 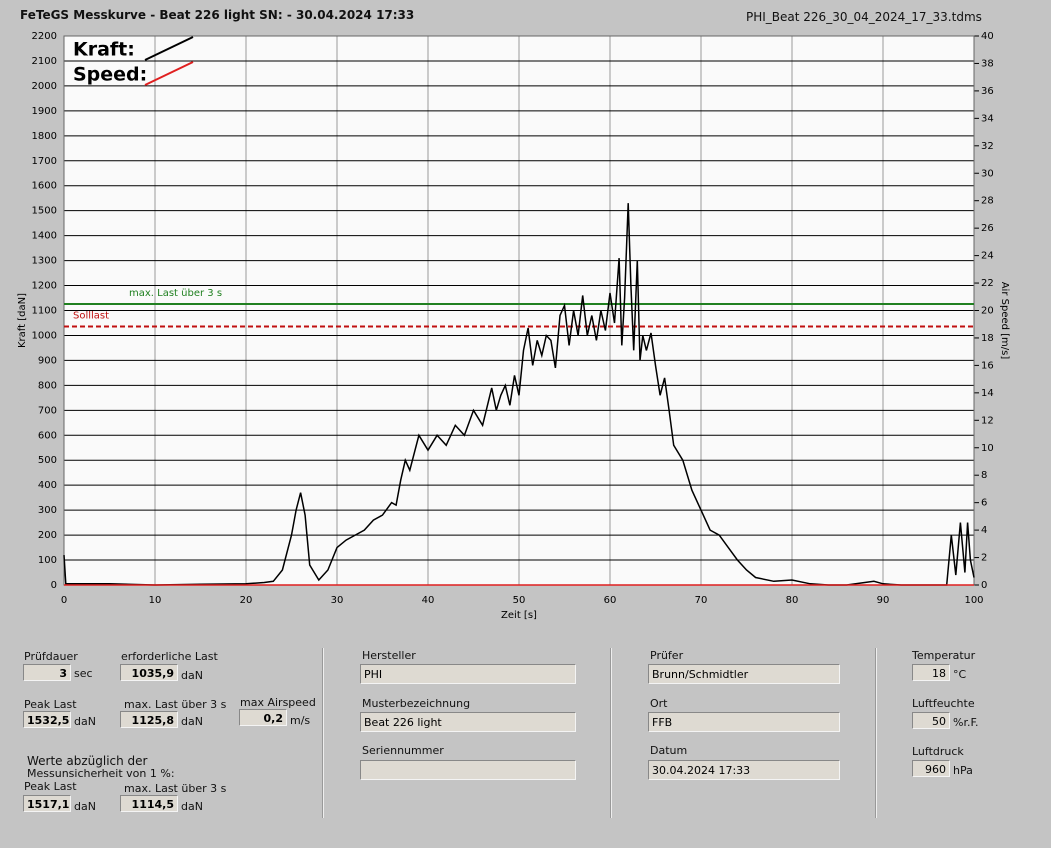 I want to click on y2-tick-label: 12, so click(x=987, y=420).